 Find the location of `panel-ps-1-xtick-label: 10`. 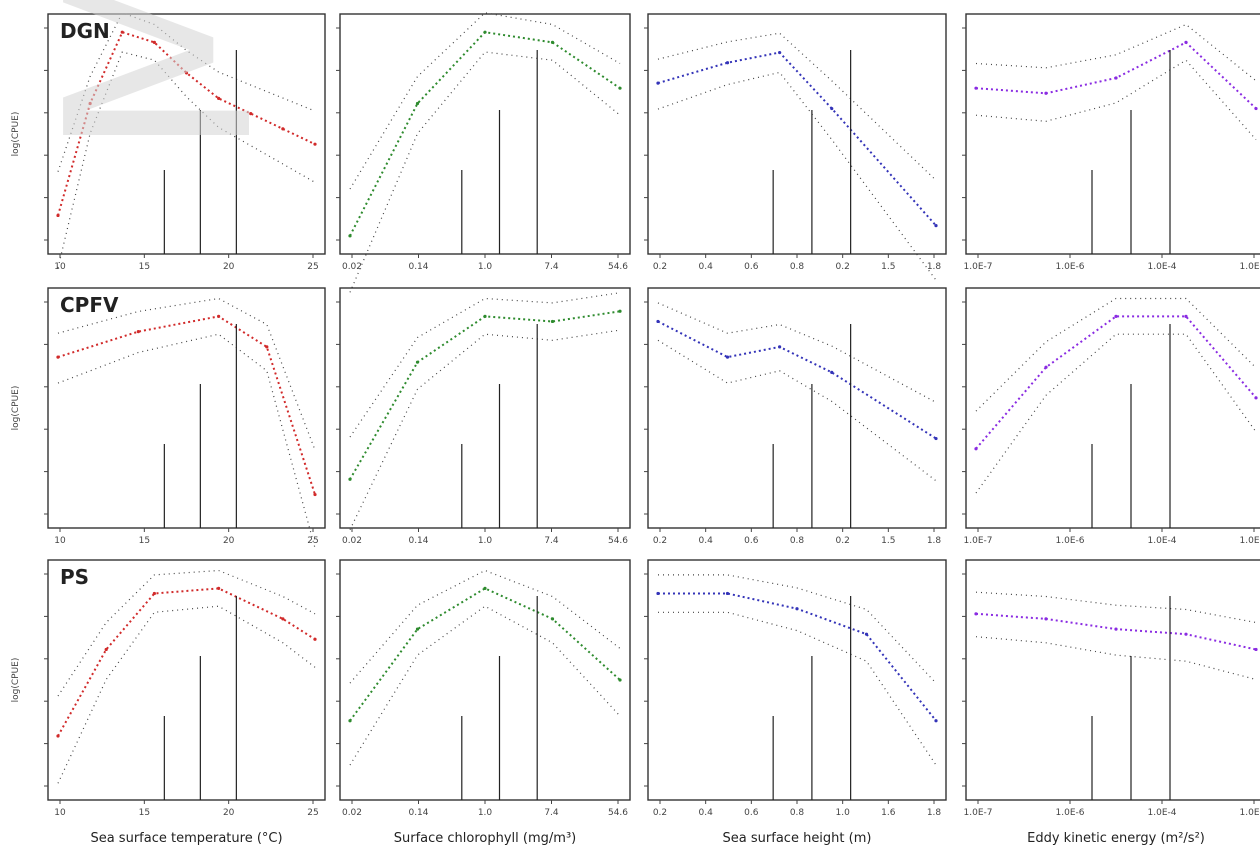

panel-ps-1-xtick-label: 10 is located at coordinates (60, 813).